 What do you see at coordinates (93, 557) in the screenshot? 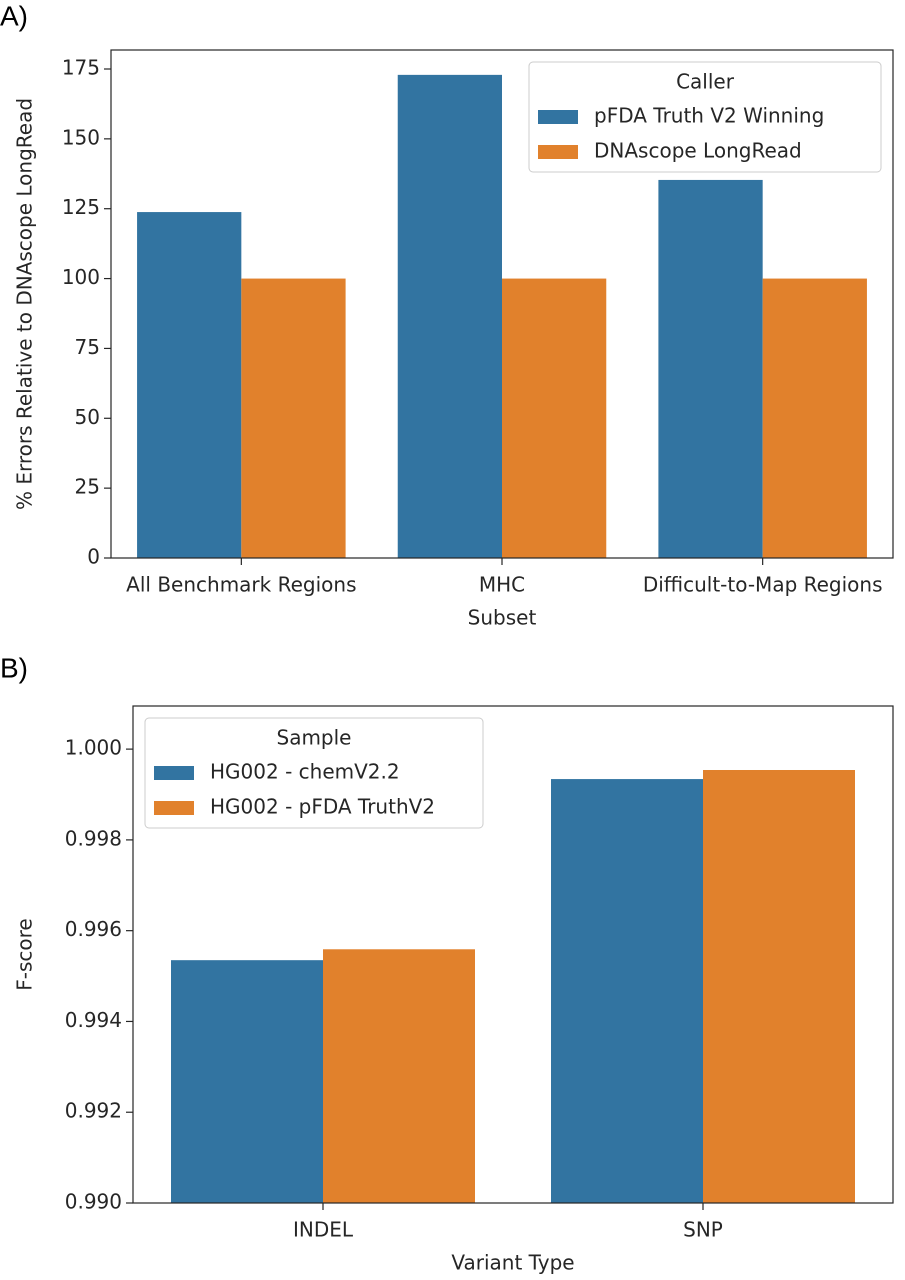
I see `y-tick-label: 0` at bounding box center [93, 557].